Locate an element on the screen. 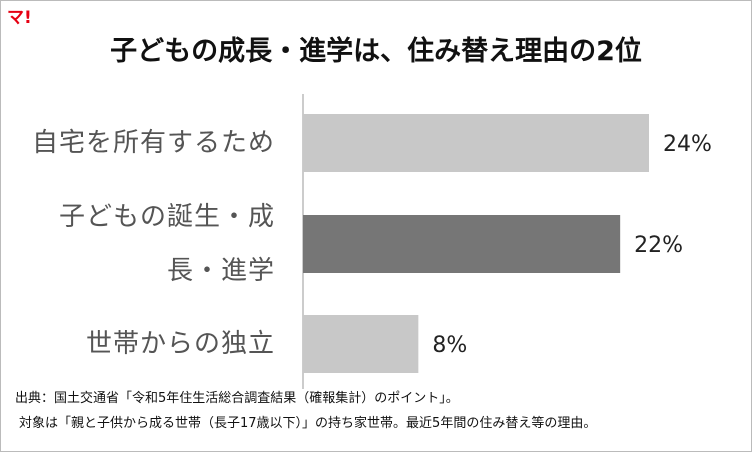 The image size is (752, 452). value-label: 24% is located at coordinates (687, 144).